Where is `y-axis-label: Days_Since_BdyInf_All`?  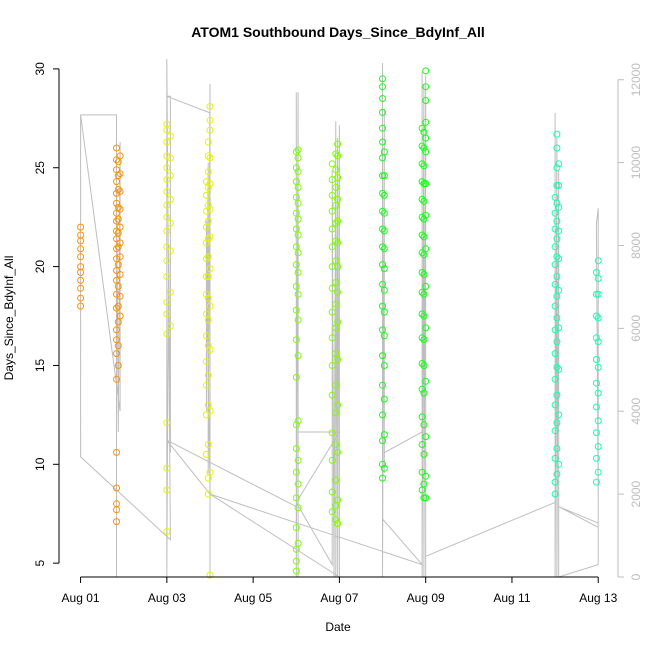 y-axis-label: Days_Since_BdyInf_All is located at coordinates (9, 318).